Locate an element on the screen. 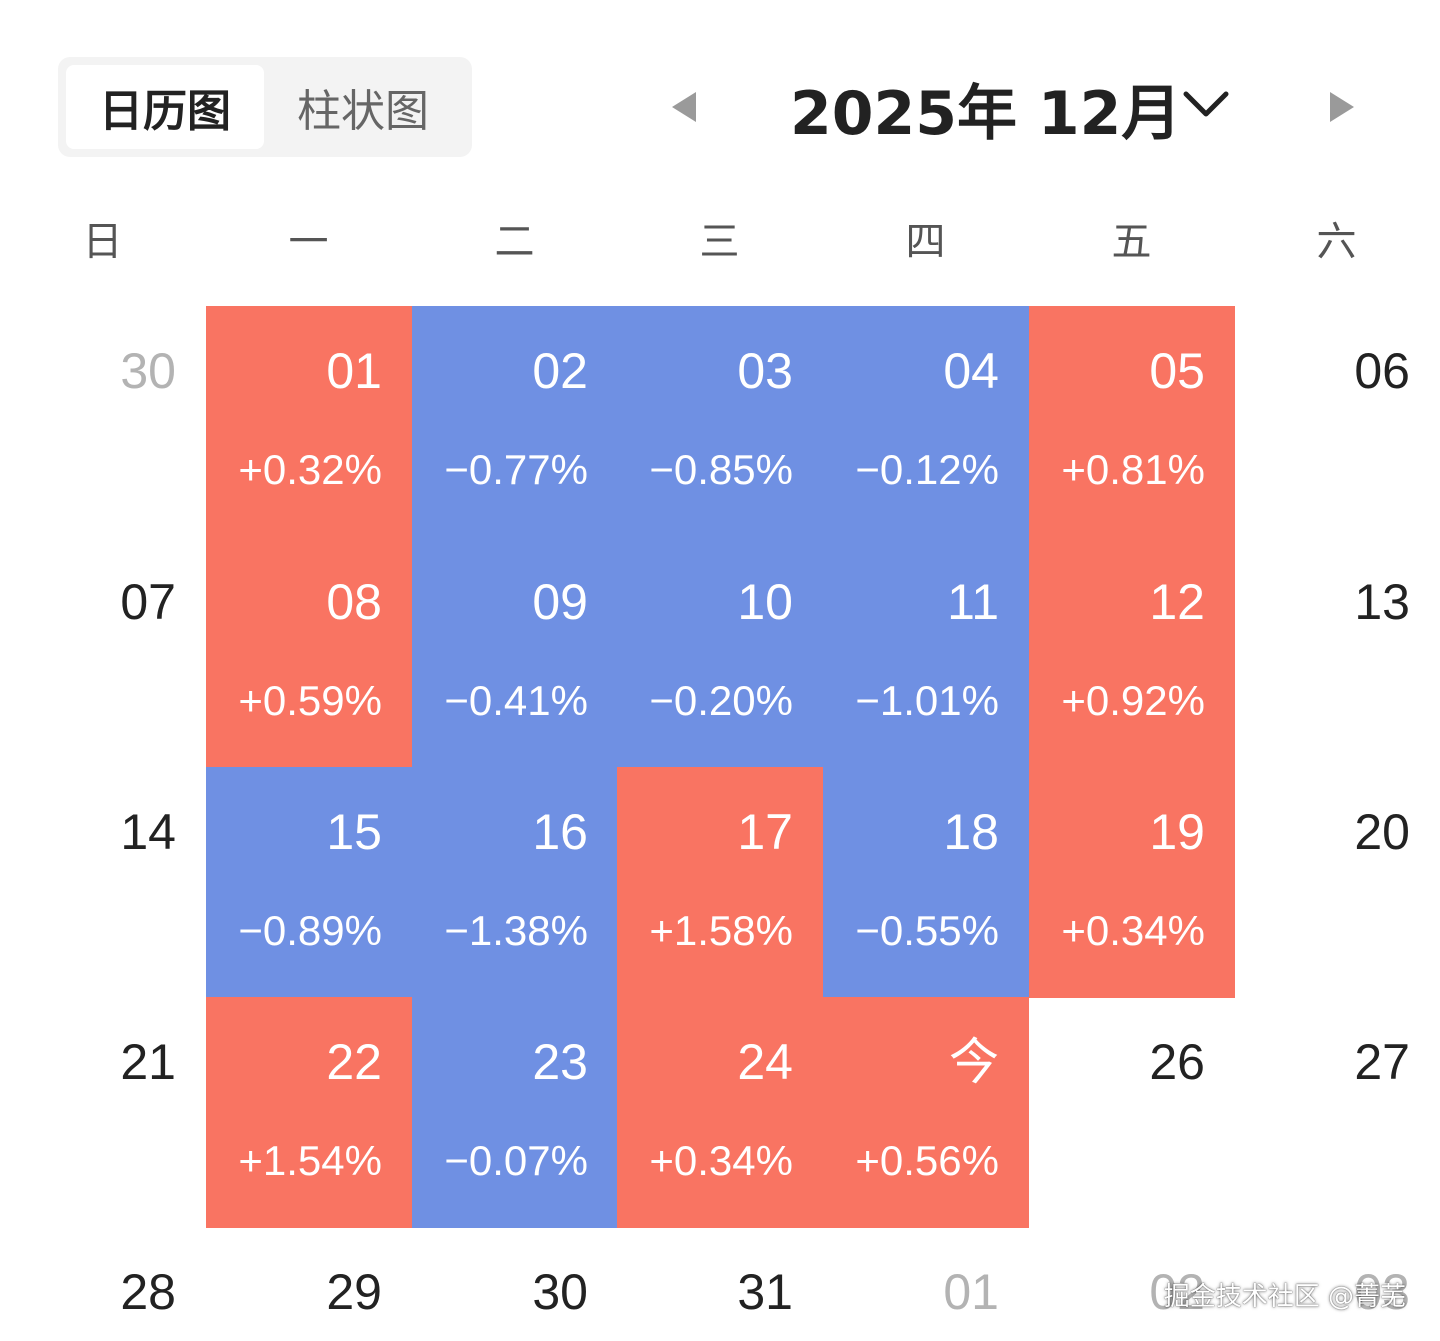 This screenshot has height=1341, width=1440. view-toggle: 日历图 柱状图 is located at coordinates (265, 107).